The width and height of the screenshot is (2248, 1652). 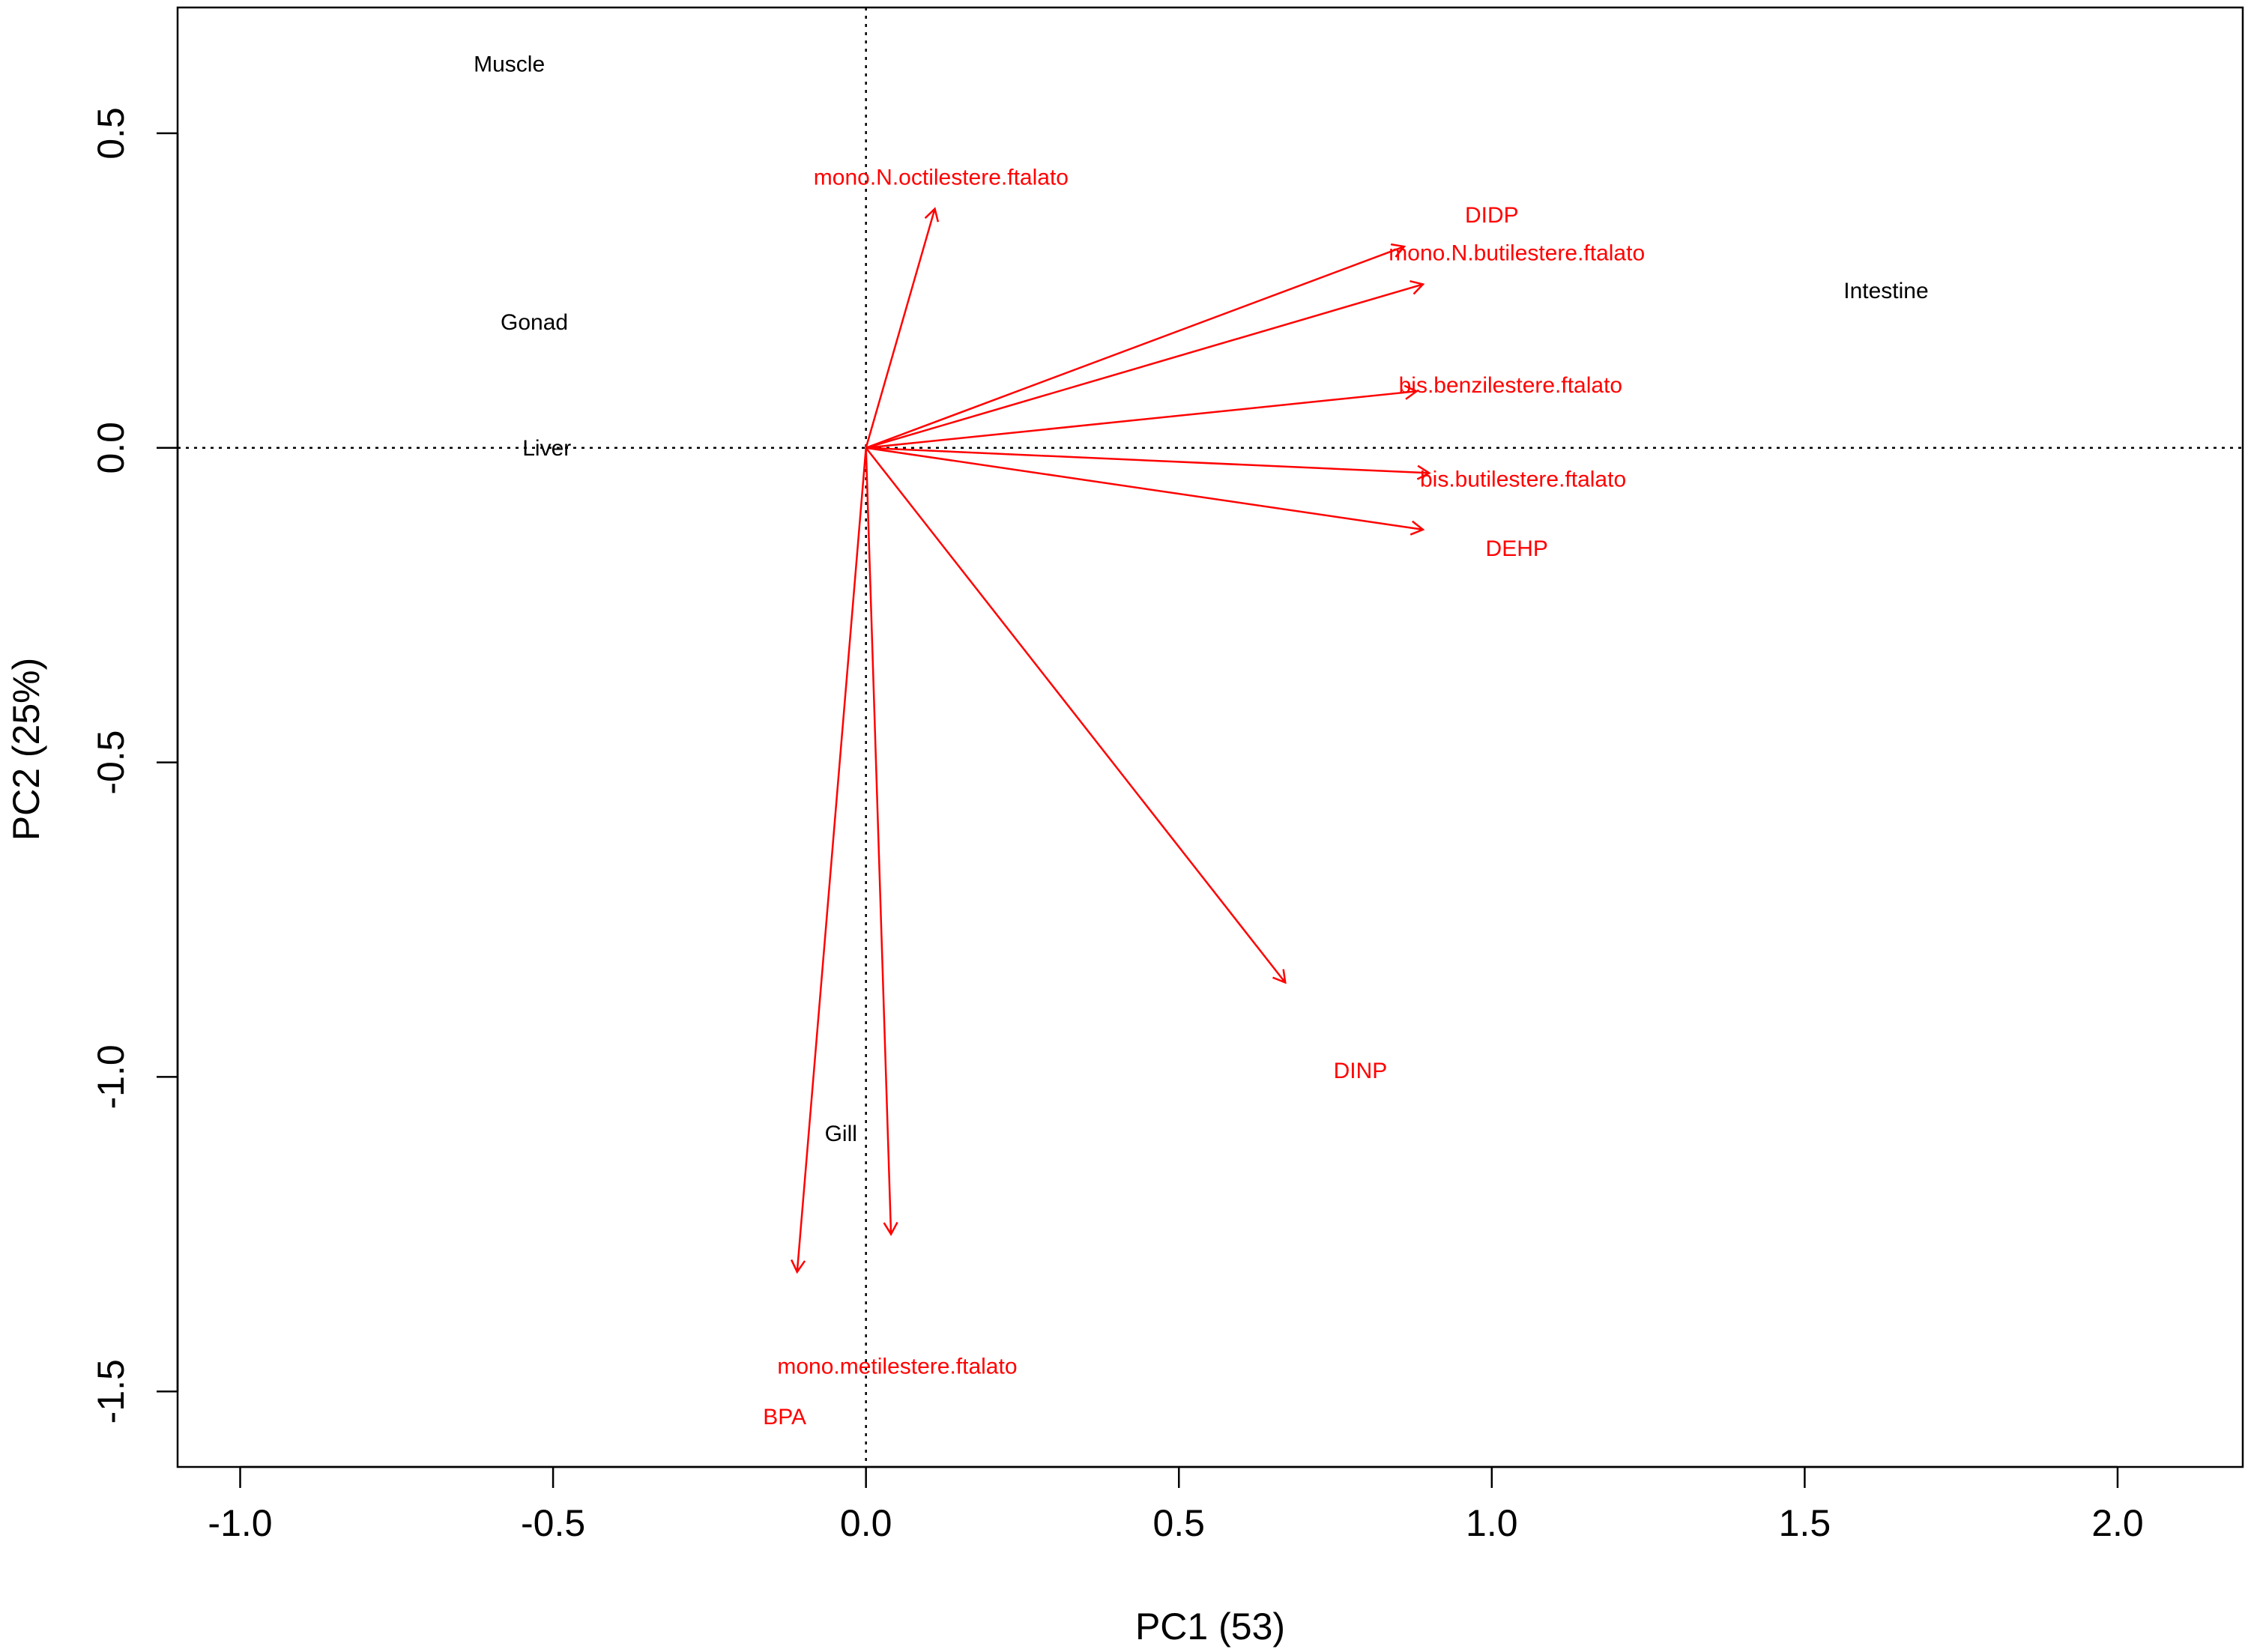 What do you see at coordinates (240, 1523) in the screenshot?
I see `x-tick-label: -1.0` at bounding box center [240, 1523].